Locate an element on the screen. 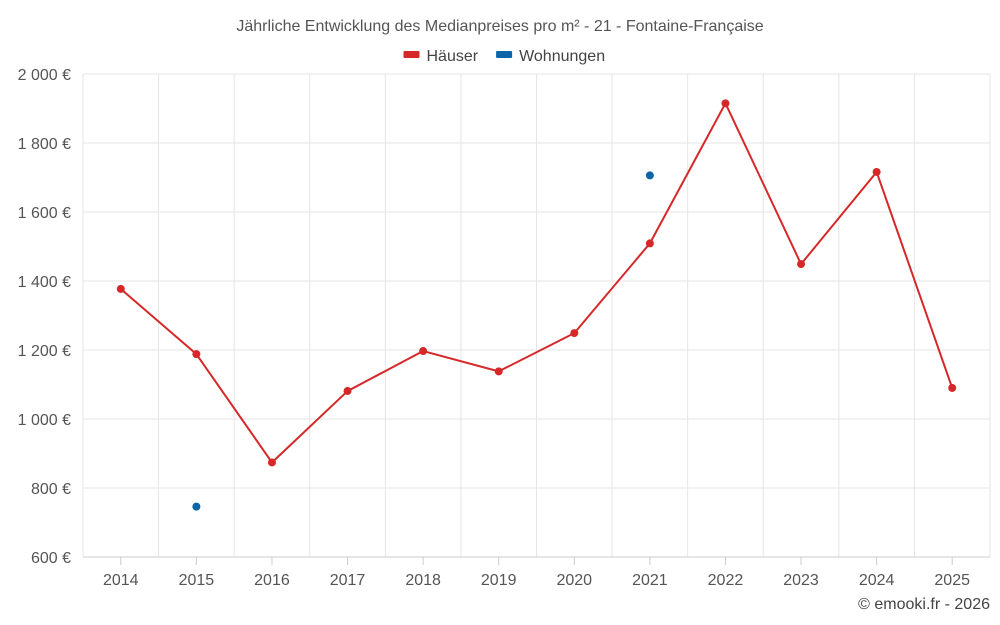  y-tick-label: 1 200 € is located at coordinates (44, 351).